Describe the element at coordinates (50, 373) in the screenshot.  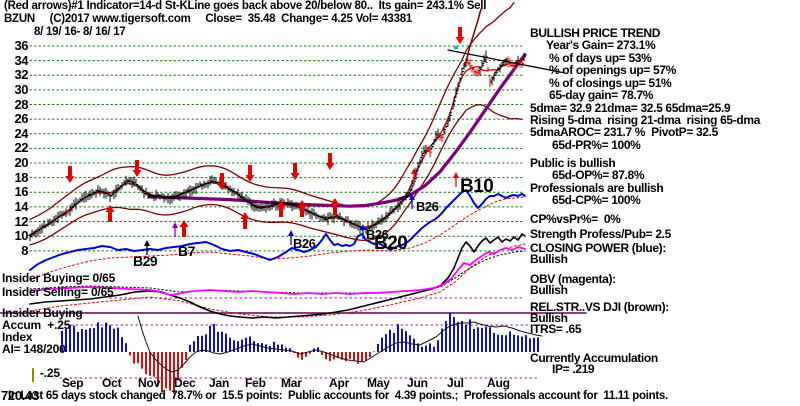
I see `insider-accum-label: -.25` at that location.